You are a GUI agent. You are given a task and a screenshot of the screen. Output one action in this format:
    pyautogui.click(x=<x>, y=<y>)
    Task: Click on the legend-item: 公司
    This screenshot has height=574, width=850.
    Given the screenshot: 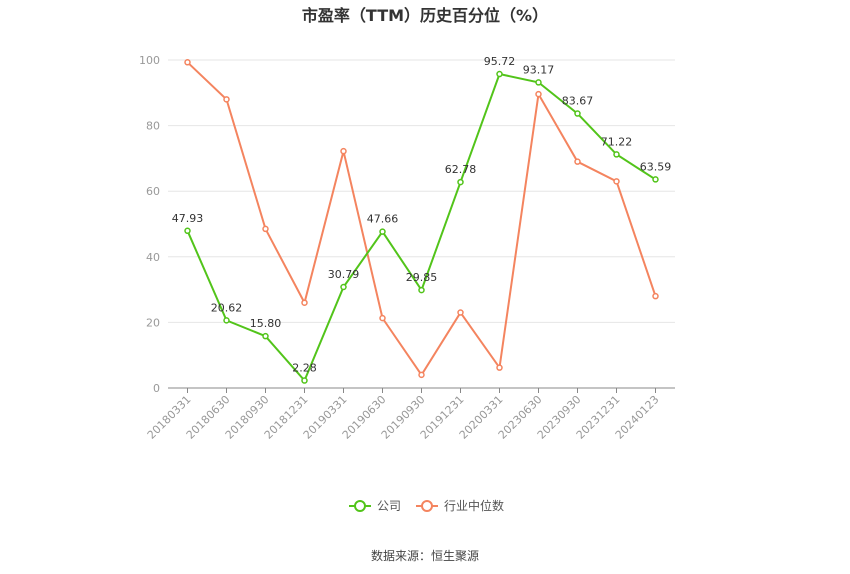 What is the action you would take?
    pyautogui.click(x=375, y=506)
    